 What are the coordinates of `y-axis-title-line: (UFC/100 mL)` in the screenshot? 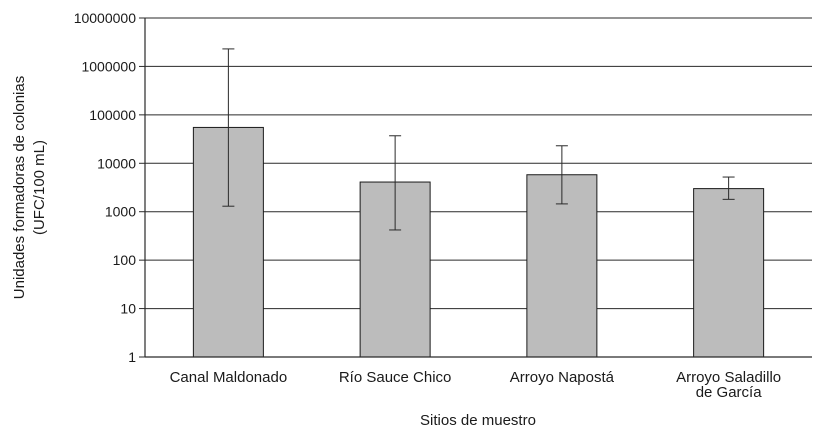 It's located at (39, 187).